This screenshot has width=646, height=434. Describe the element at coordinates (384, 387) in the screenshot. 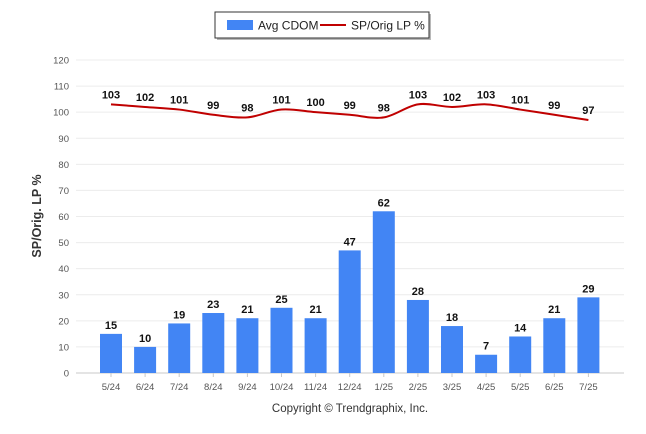

I see `x-tick-label: 1/25` at that location.